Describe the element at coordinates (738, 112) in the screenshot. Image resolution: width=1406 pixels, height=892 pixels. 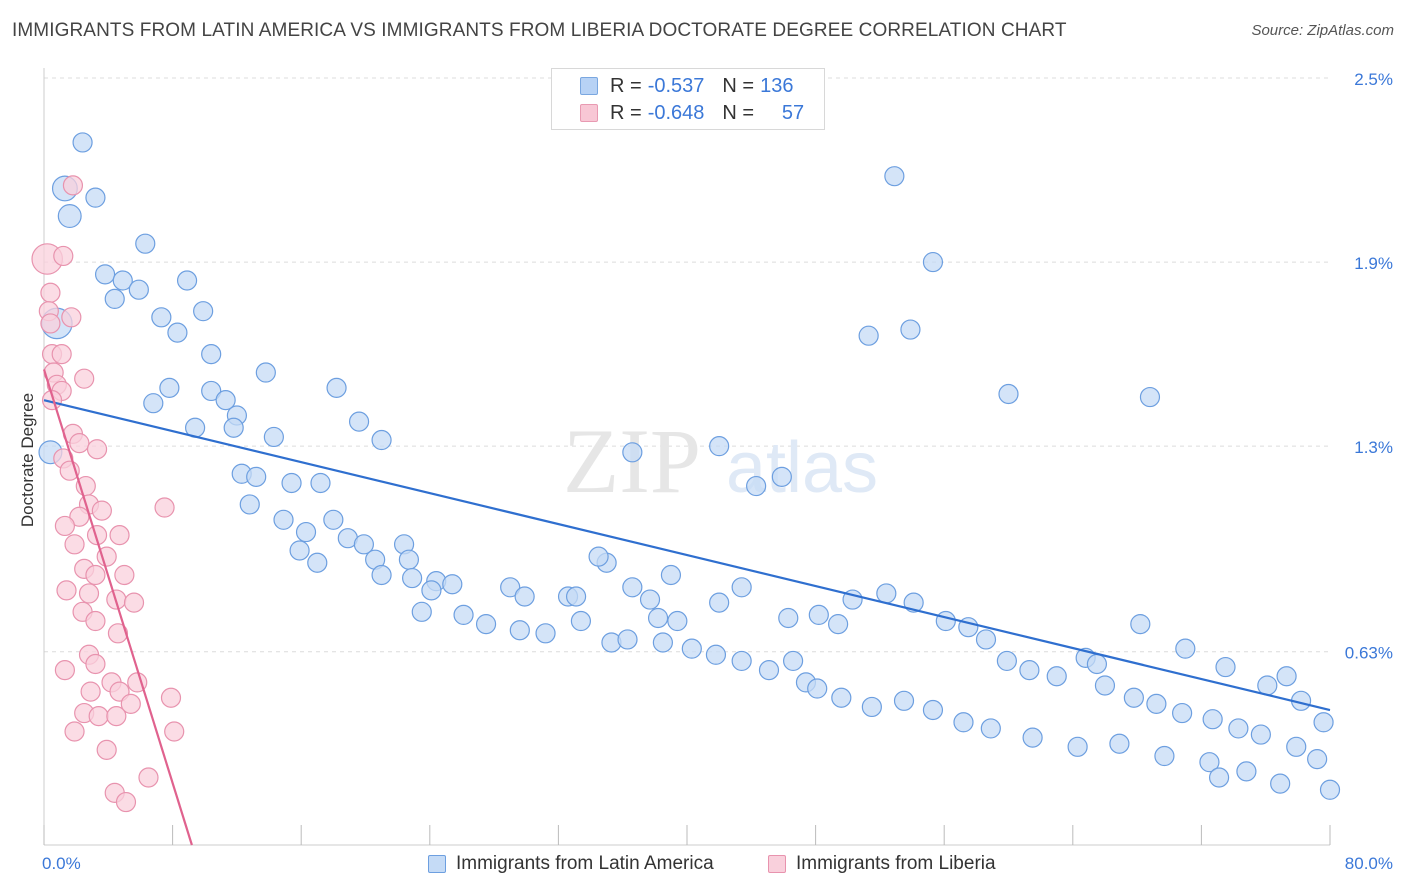
I see `legend-n-label: N =` at that location.